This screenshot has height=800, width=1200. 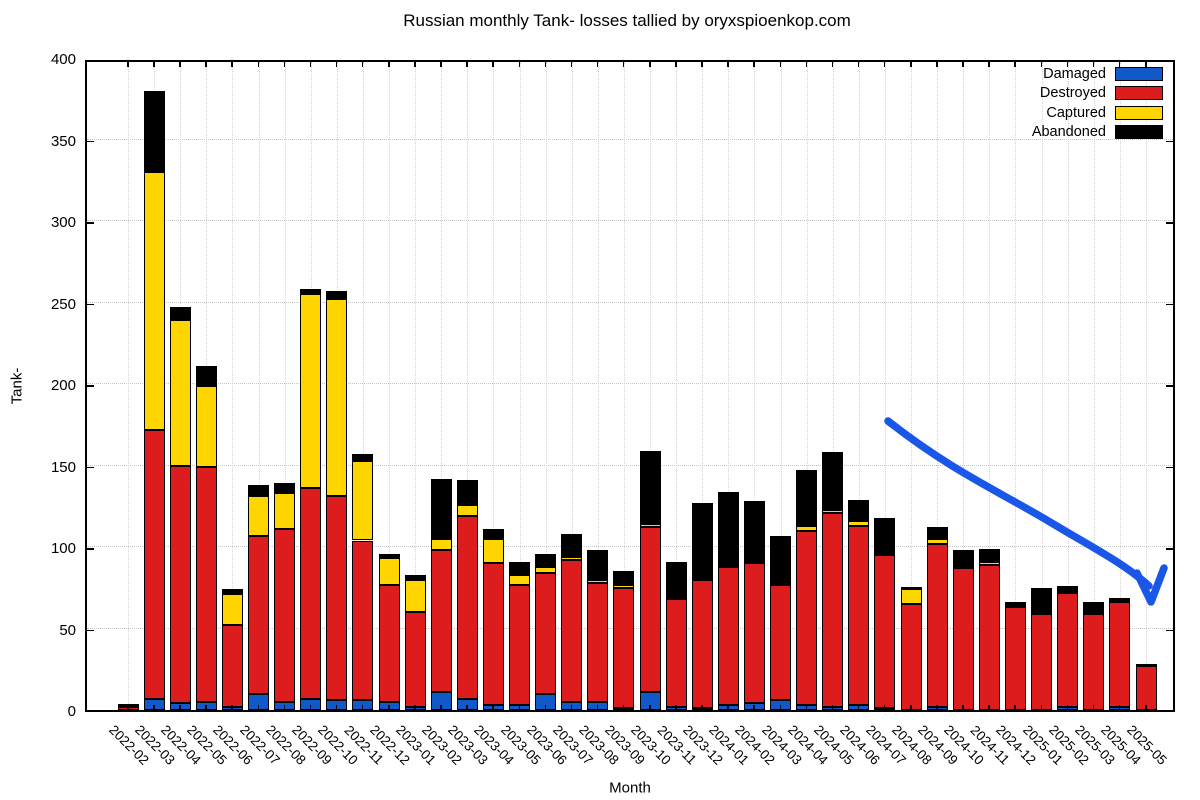 I want to click on y-tick-label: 200, so click(x=63, y=385).